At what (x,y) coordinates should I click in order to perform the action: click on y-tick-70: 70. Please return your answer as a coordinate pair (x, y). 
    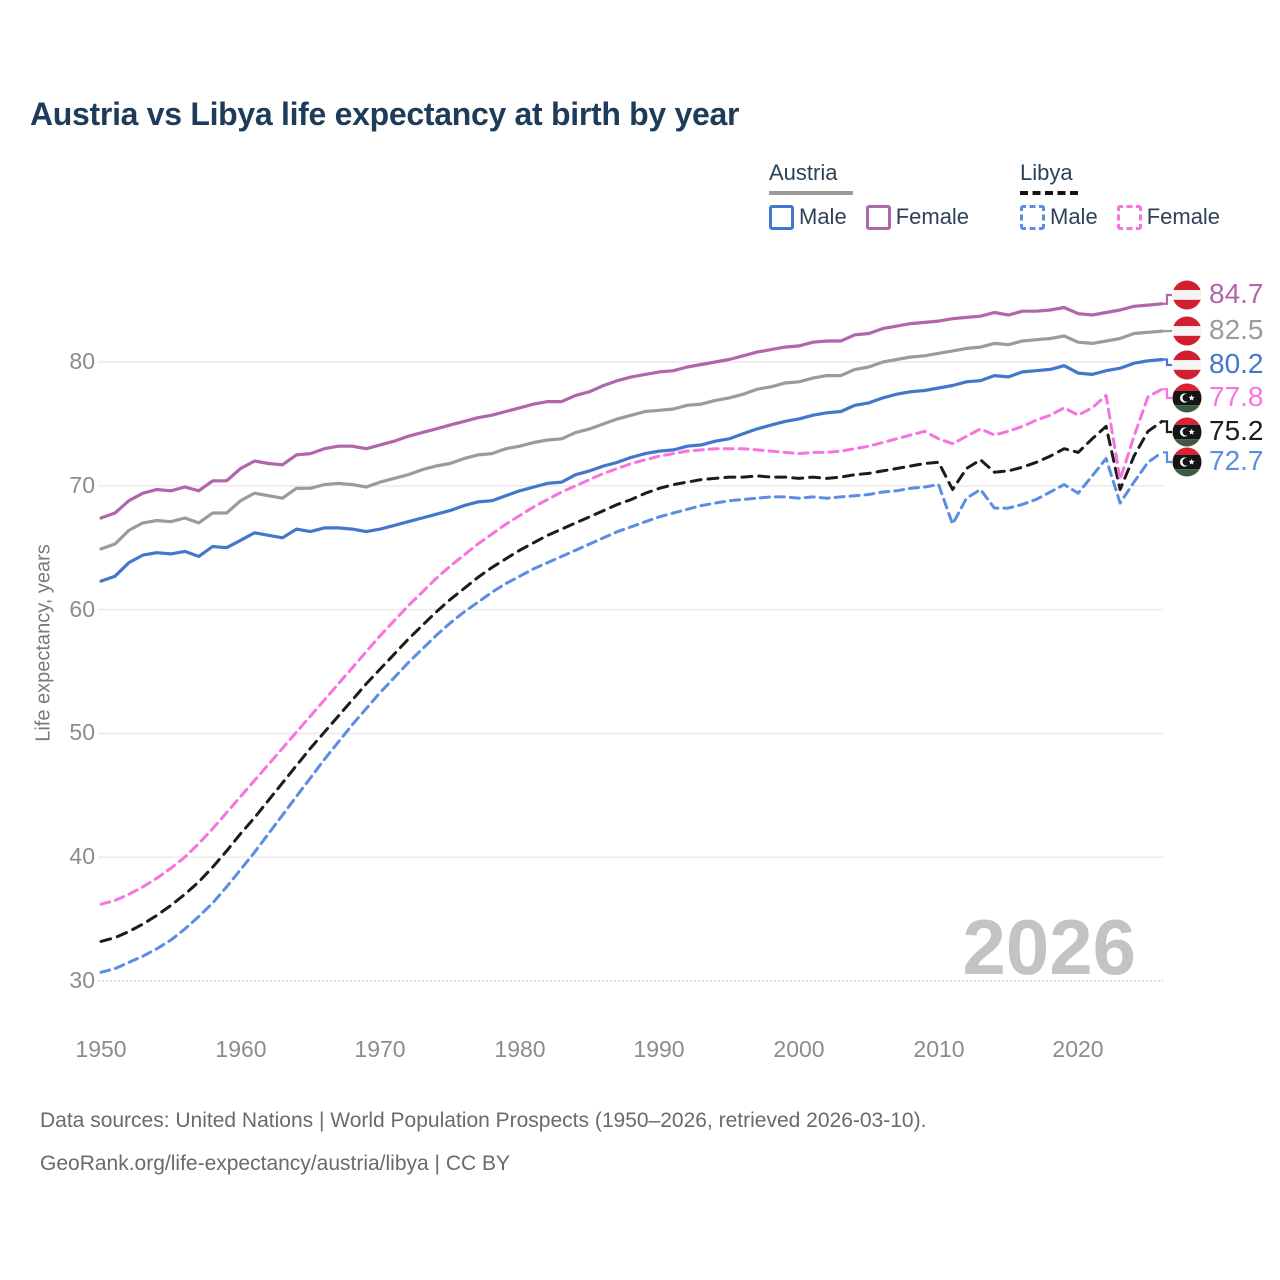
    Looking at the image, I should click on (82, 485).